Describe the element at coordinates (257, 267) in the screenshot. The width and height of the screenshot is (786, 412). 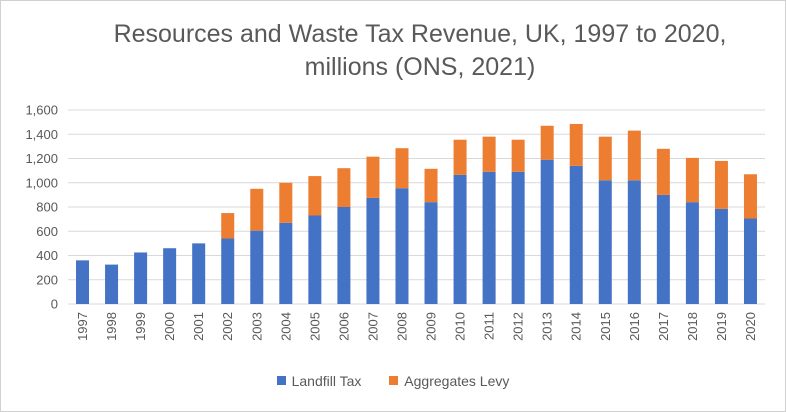
I see `bar-landfill-2003` at that location.